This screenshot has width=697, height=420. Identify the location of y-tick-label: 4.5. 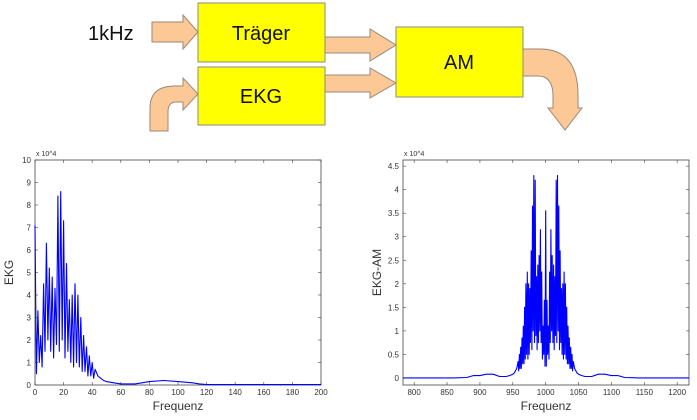
(394, 166).